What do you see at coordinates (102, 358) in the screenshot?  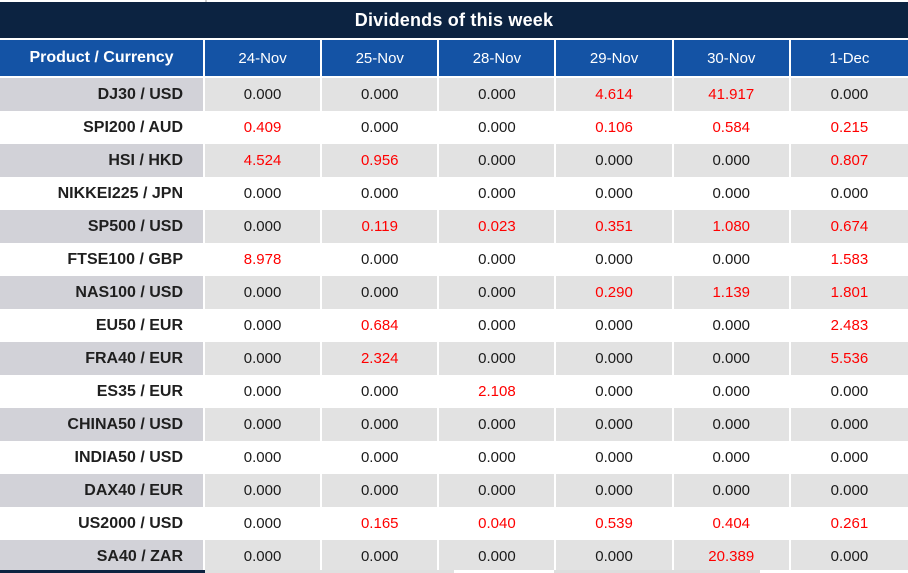 I see `product-label: FRA40 / EUR` at bounding box center [102, 358].